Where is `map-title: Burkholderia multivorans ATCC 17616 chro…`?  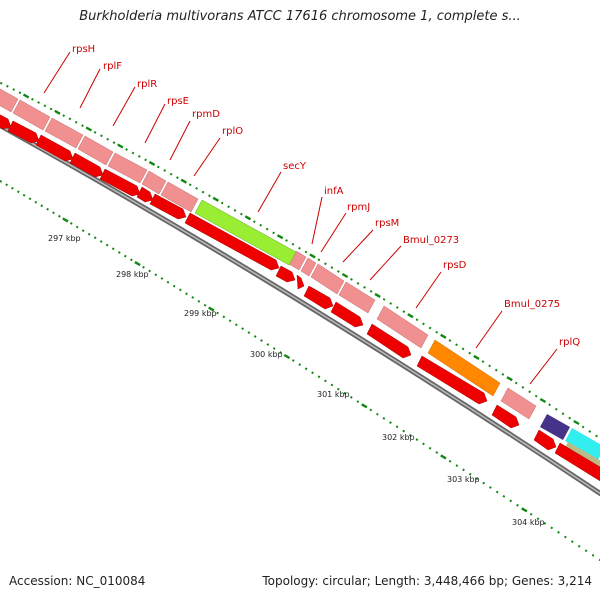 map-title: Burkholderia multivorans ATCC 17616 chro… is located at coordinates (300, 16).